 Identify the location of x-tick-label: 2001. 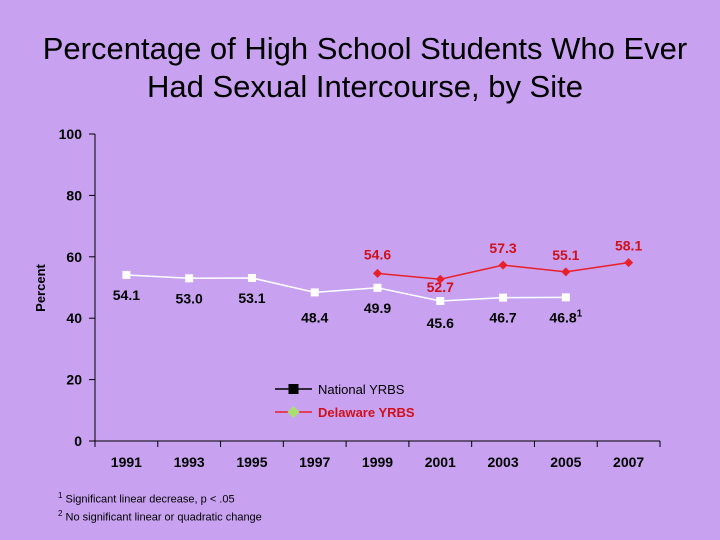
(440, 462).